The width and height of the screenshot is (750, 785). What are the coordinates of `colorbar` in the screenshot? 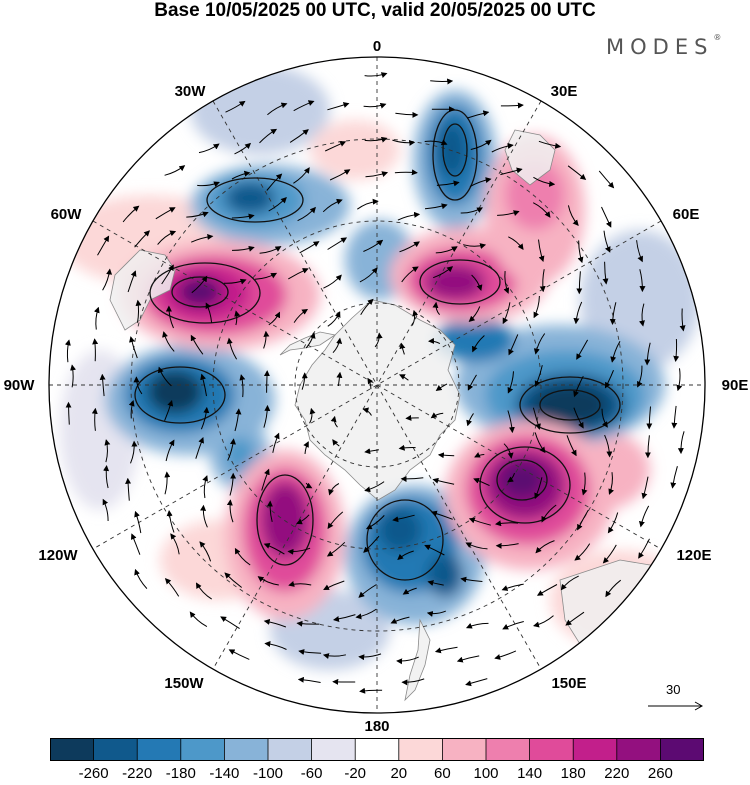 It's located at (377, 749).